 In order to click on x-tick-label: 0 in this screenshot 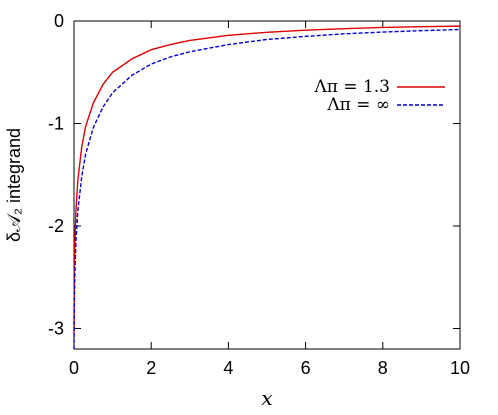, I will do `click(74, 368)`.